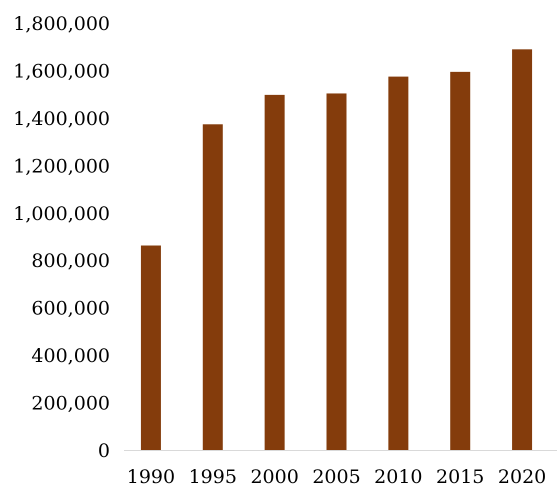 The width and height of the screenshot is (557, 493). What do you see at coordinates (212, 287) in the screenshot?
I see `bar-1995` at bounding box center [212, 287].